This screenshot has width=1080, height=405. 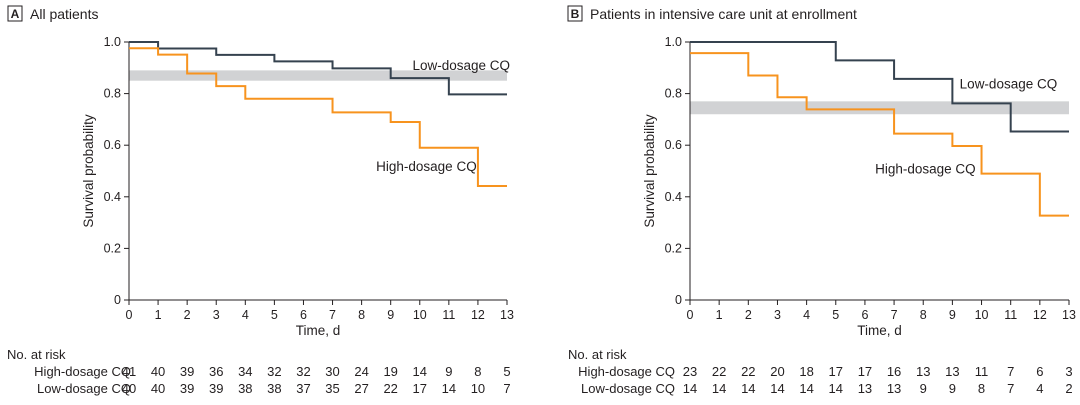 What do you see at coordinates (982, 371) in the screenshot?
I see `risk-count: 11` at bounding box center [982, 371].